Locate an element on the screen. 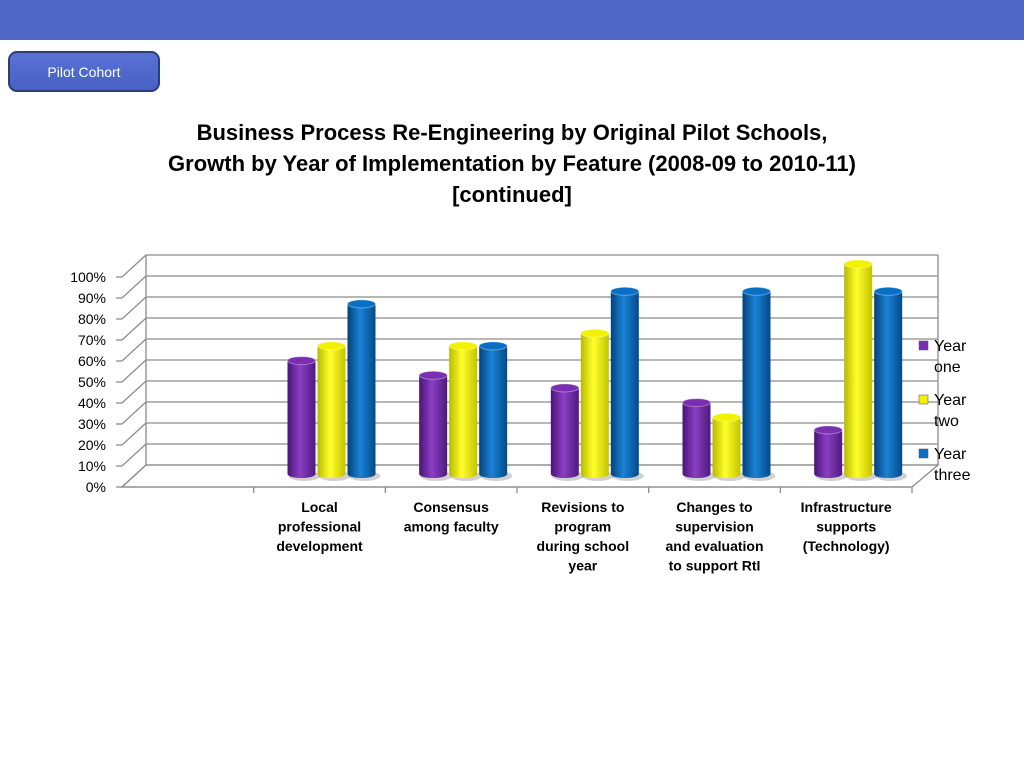 Image resolution: width=1024 pixels, height=768 pixels. legend-label: Year two is located at coordinates (950, 411).